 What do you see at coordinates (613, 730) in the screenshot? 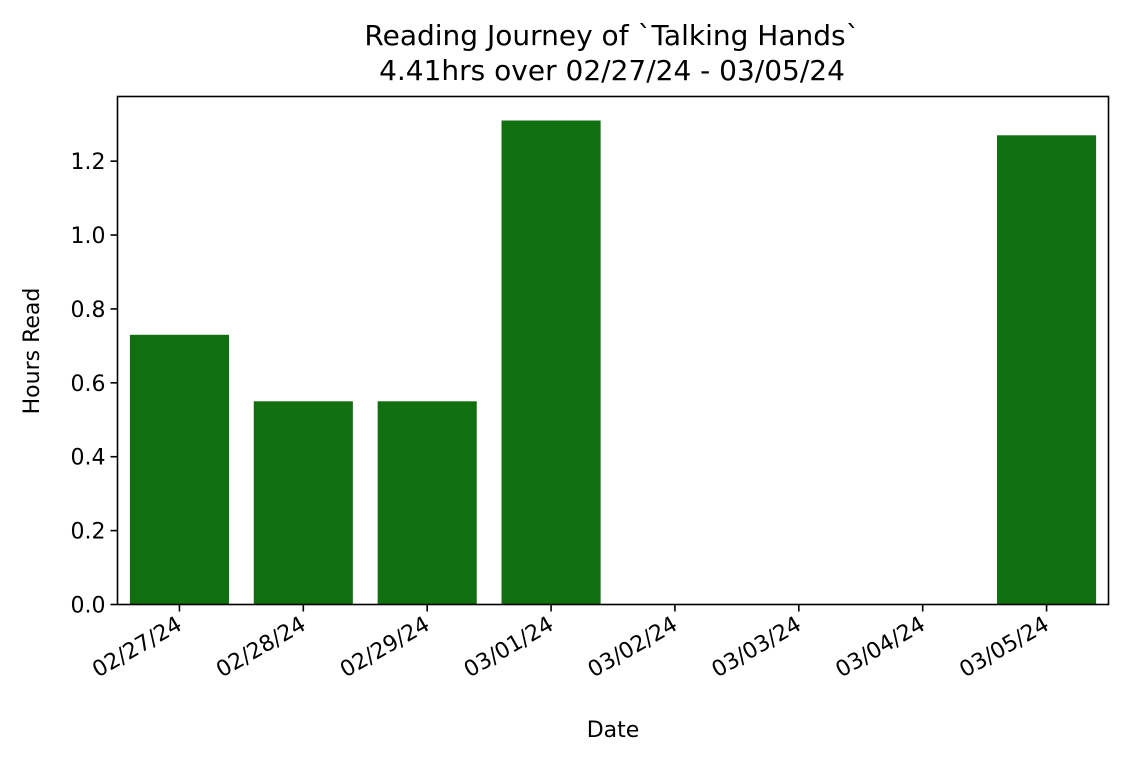
I see `x-axis-title: Date` at bounding box center [613, 730].